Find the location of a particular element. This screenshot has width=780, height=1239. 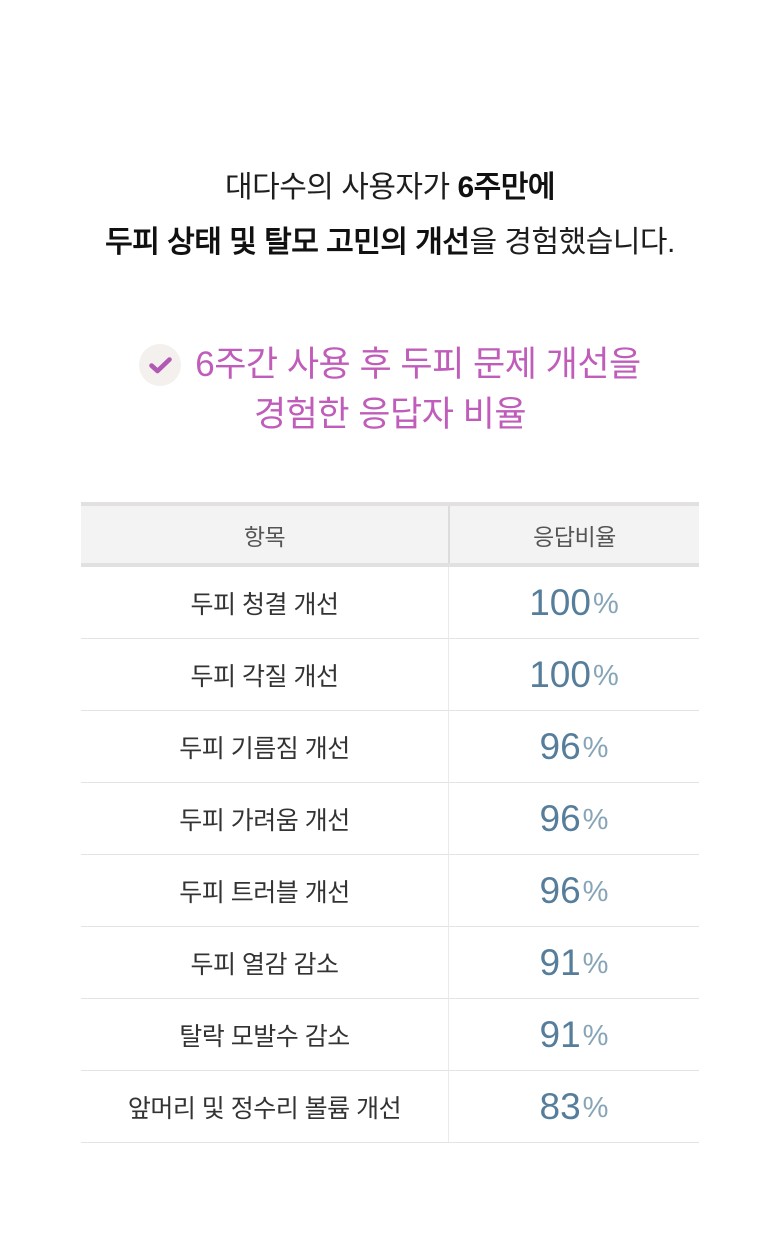

table-row: 두피 열감 감소 91% is located at coordinates (390, 963).